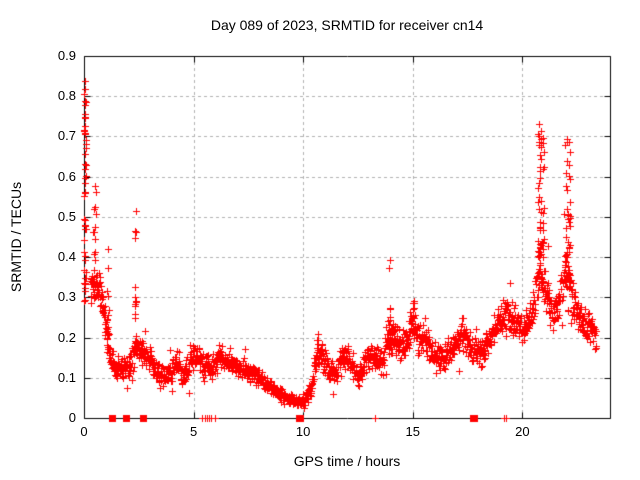  What do you see at coordinates (193, 431) in the screenshot?
I see `x-tick-label: 5` at bounding box center [193, 431].